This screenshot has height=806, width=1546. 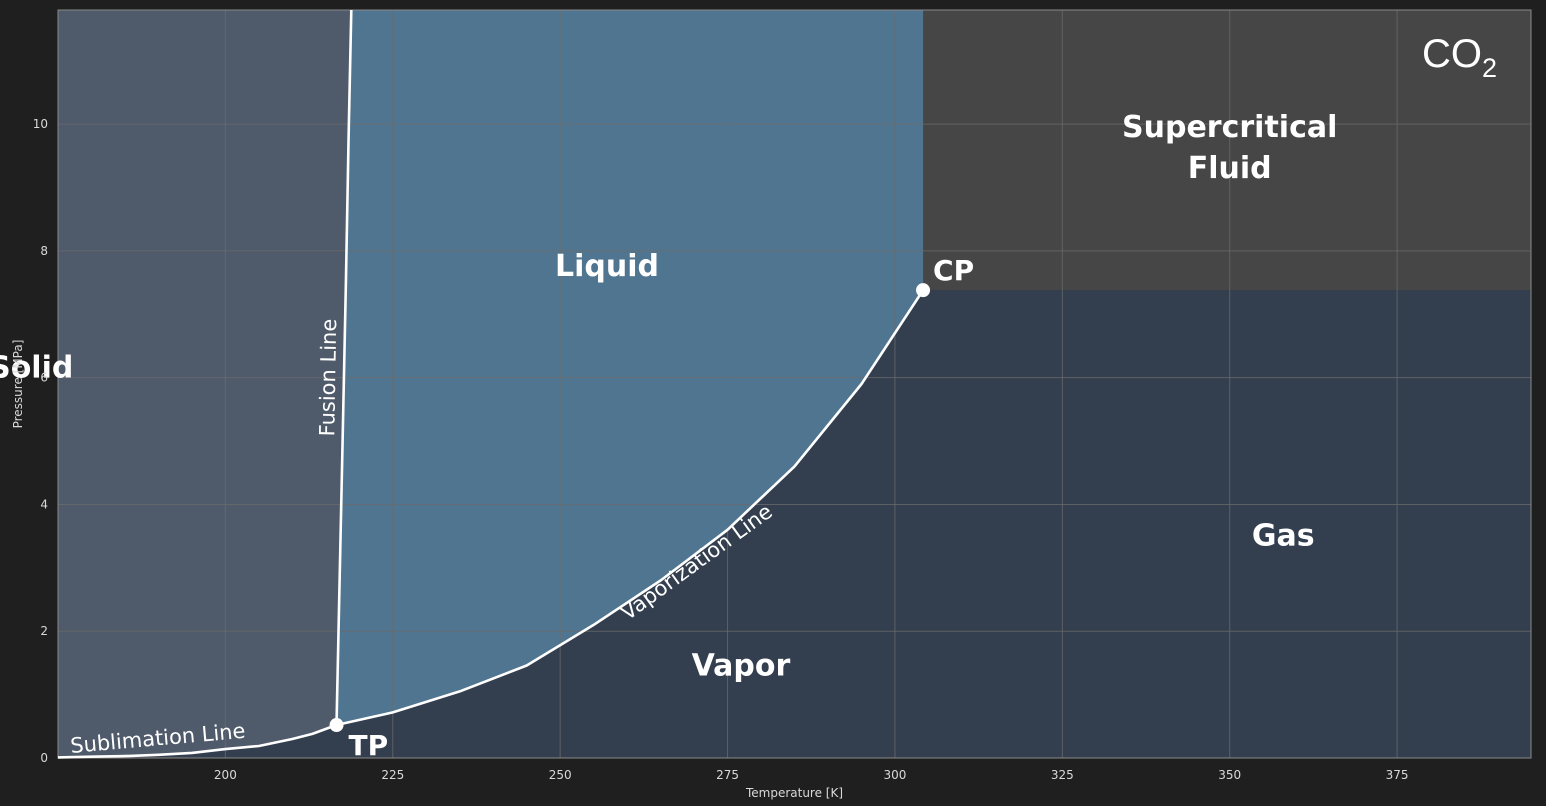 What do you see at coordinates (1229, 775) in the screenshot?
I see `x-tick-label: 350` at bounding box center [1229, 775].